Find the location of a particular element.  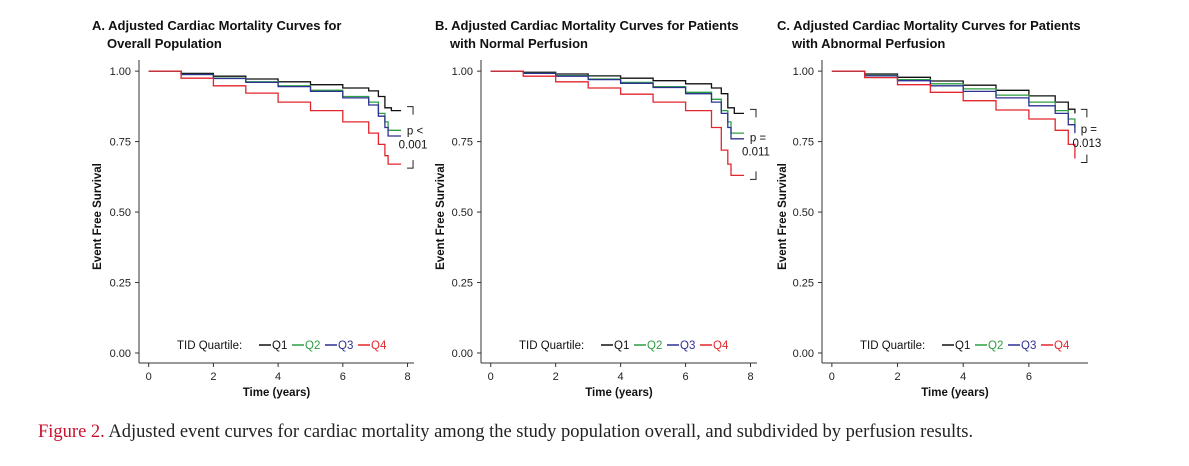

survival-curve-q2 is located at coordinates (617, 102).